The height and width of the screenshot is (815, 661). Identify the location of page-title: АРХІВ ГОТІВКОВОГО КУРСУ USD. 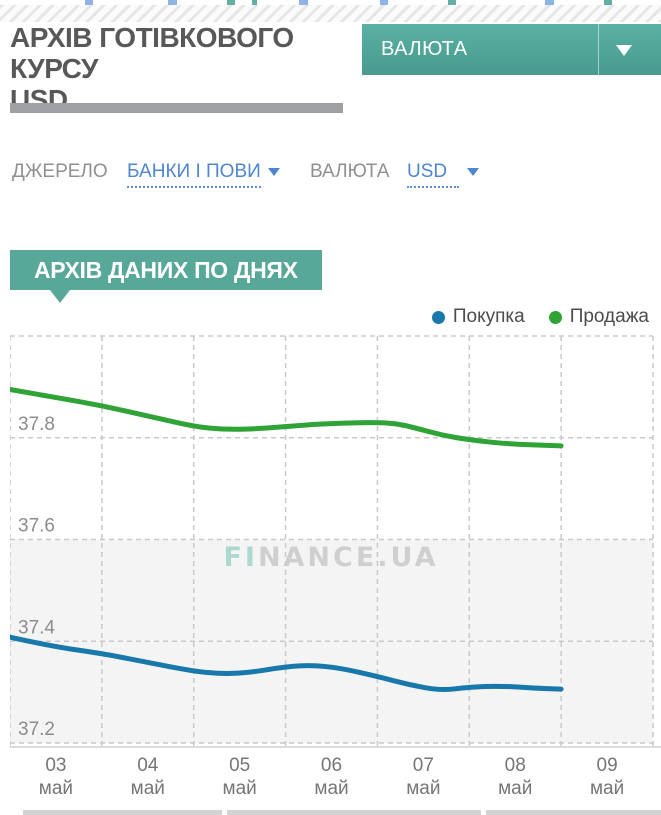
(190, 68).